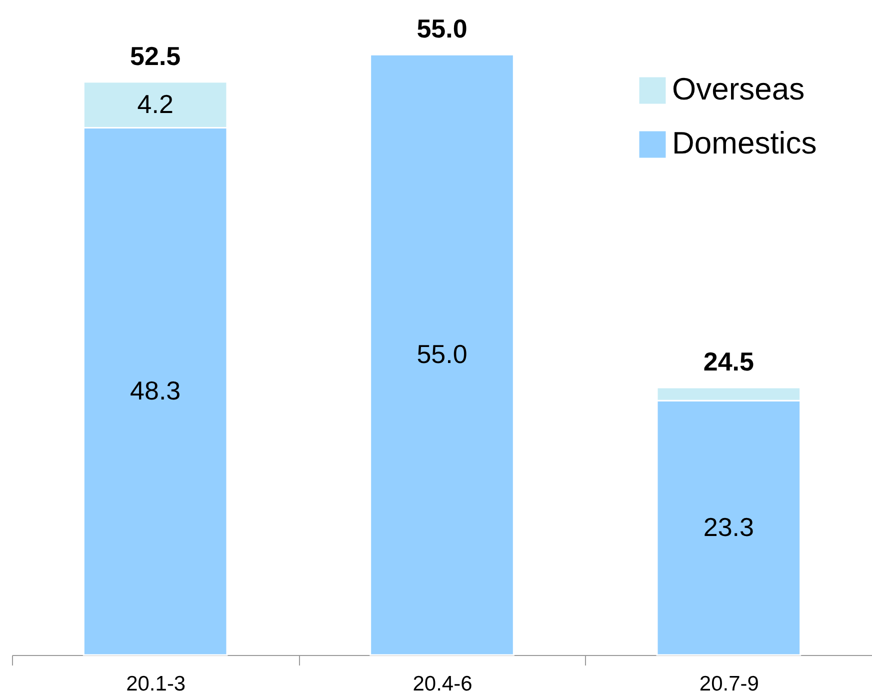  I want to click on x-tick-label: 20.1-3, so click(156, 684).